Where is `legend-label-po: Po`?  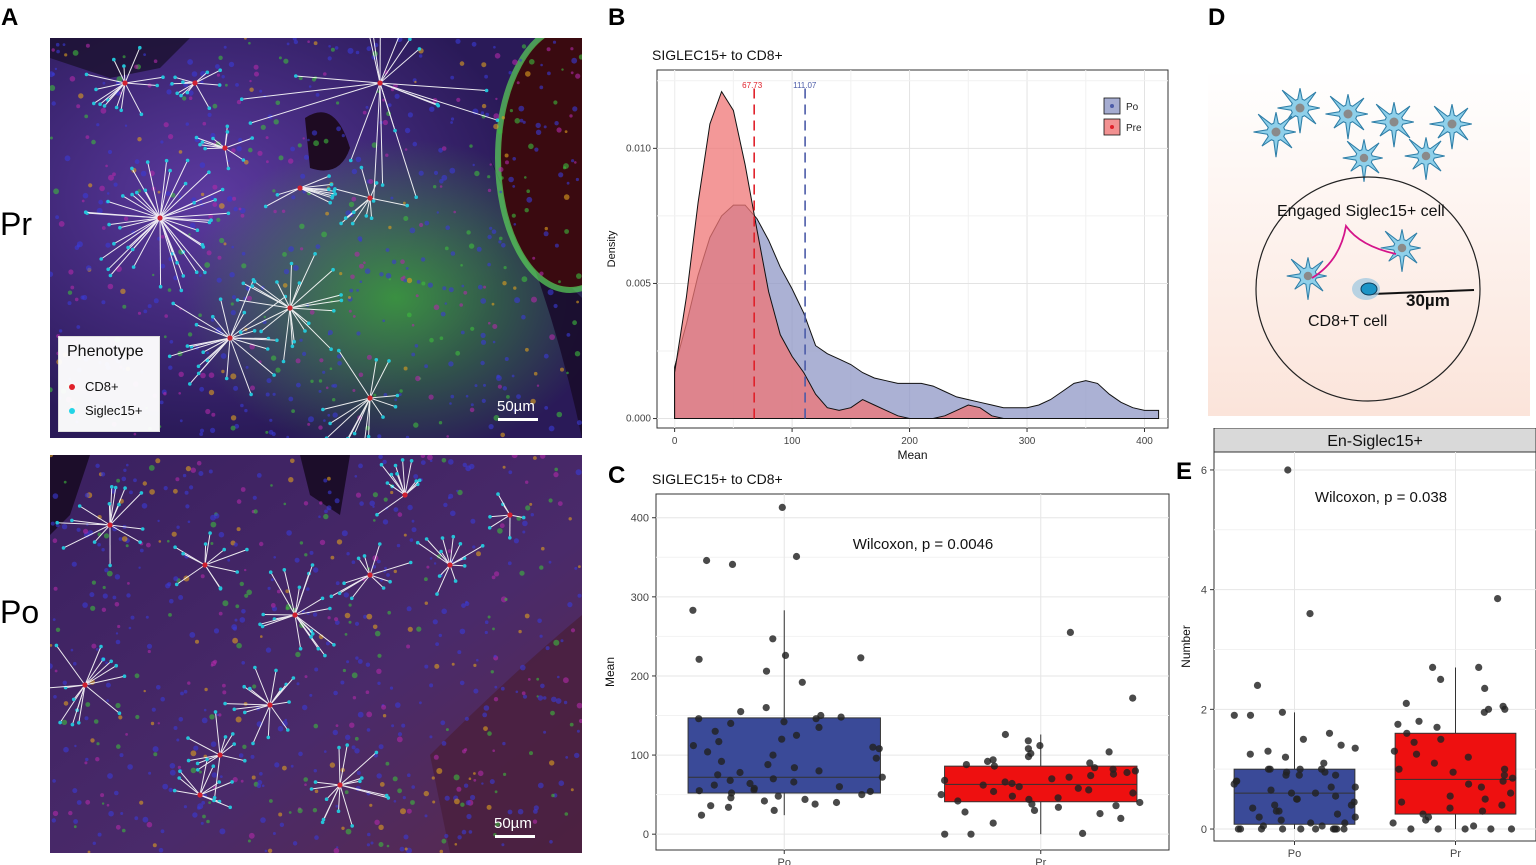 legend-label-po: Po is located at coordinates (1132, 107).